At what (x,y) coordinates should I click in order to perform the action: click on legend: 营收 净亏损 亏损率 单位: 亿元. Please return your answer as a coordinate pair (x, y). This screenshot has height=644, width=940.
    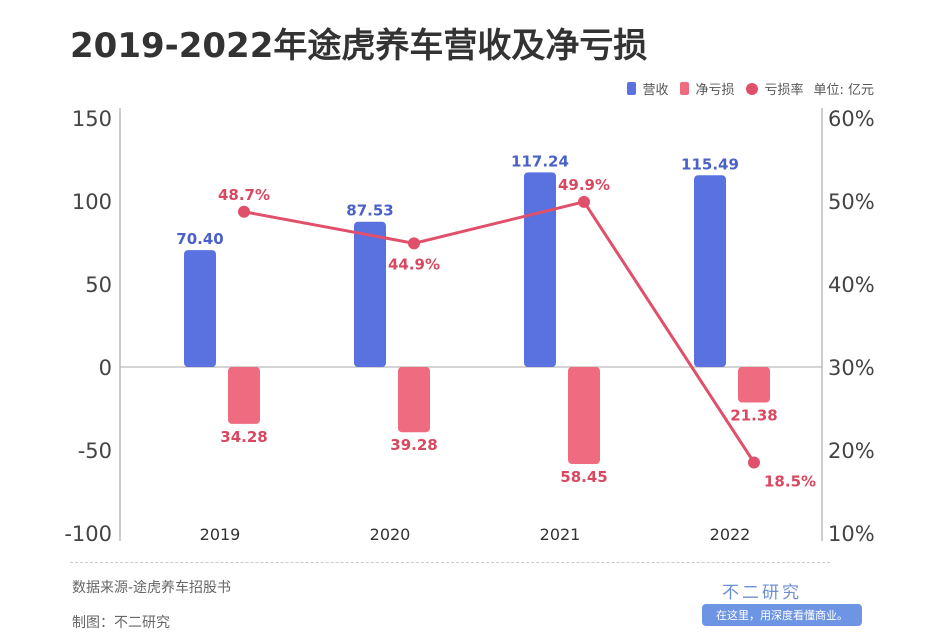
    Looking at the image, I should click on (750, 88).